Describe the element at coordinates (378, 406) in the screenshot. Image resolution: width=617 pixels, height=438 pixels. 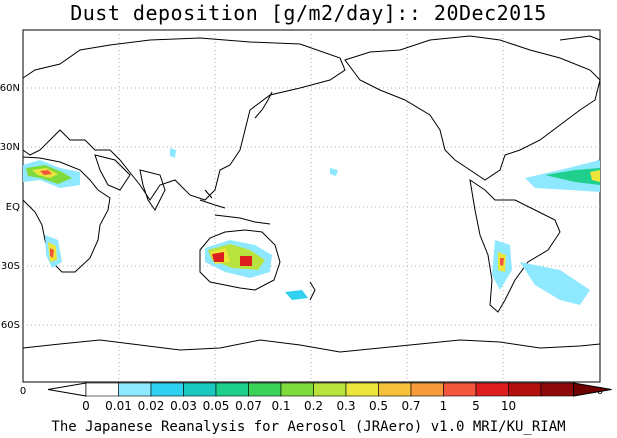
I see `colorbar-tick-label: 0.5` at that location.